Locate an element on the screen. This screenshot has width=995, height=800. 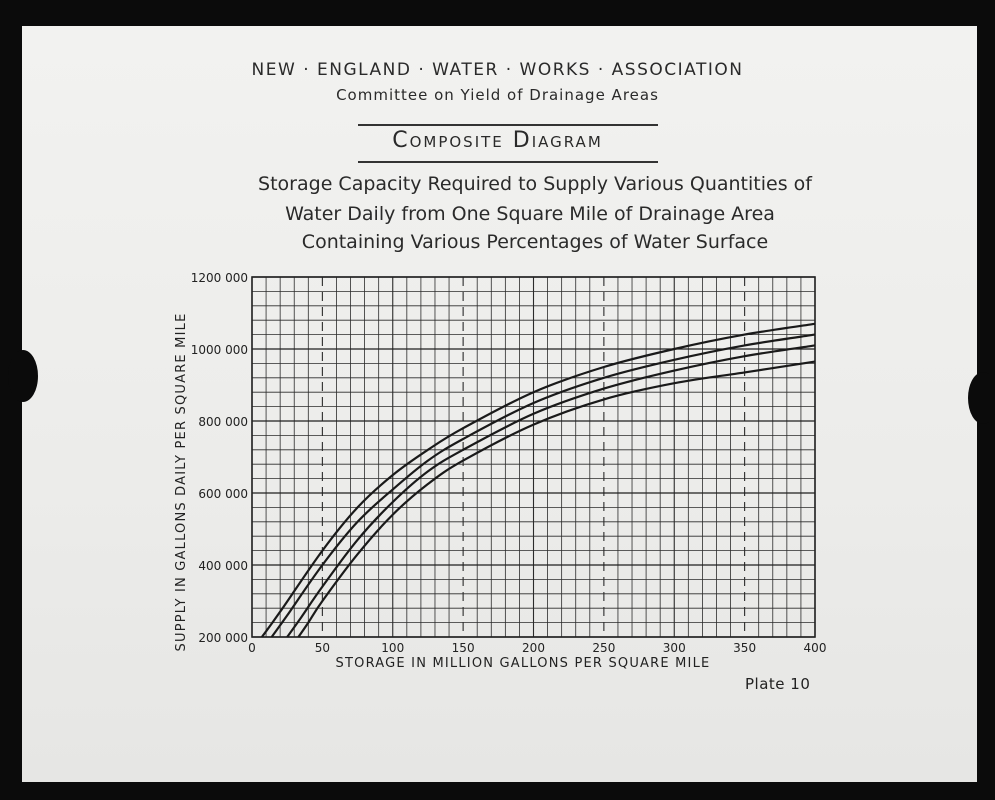
x-tick-label: 100 is located at coordinates (392, 648).